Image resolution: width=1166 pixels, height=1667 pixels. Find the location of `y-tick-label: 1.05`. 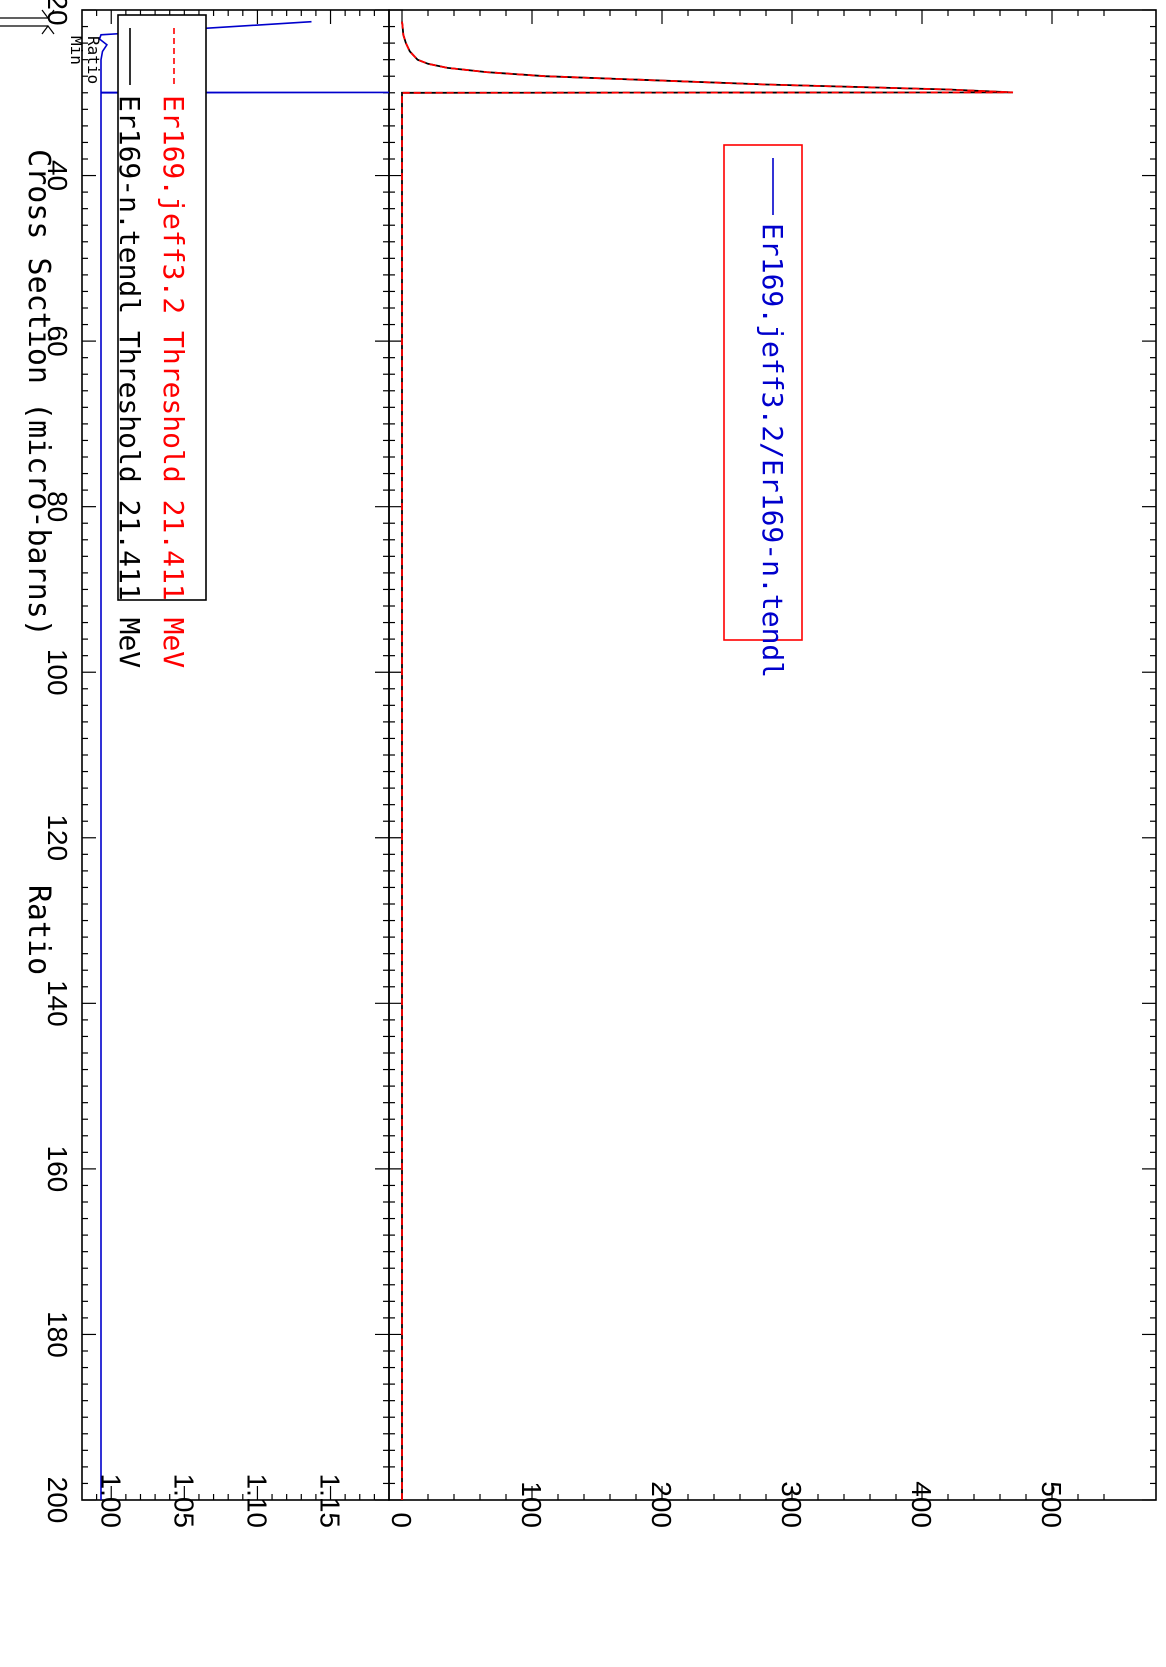

y-tick-label: 1.05 is located at coordinates (183, 1501).